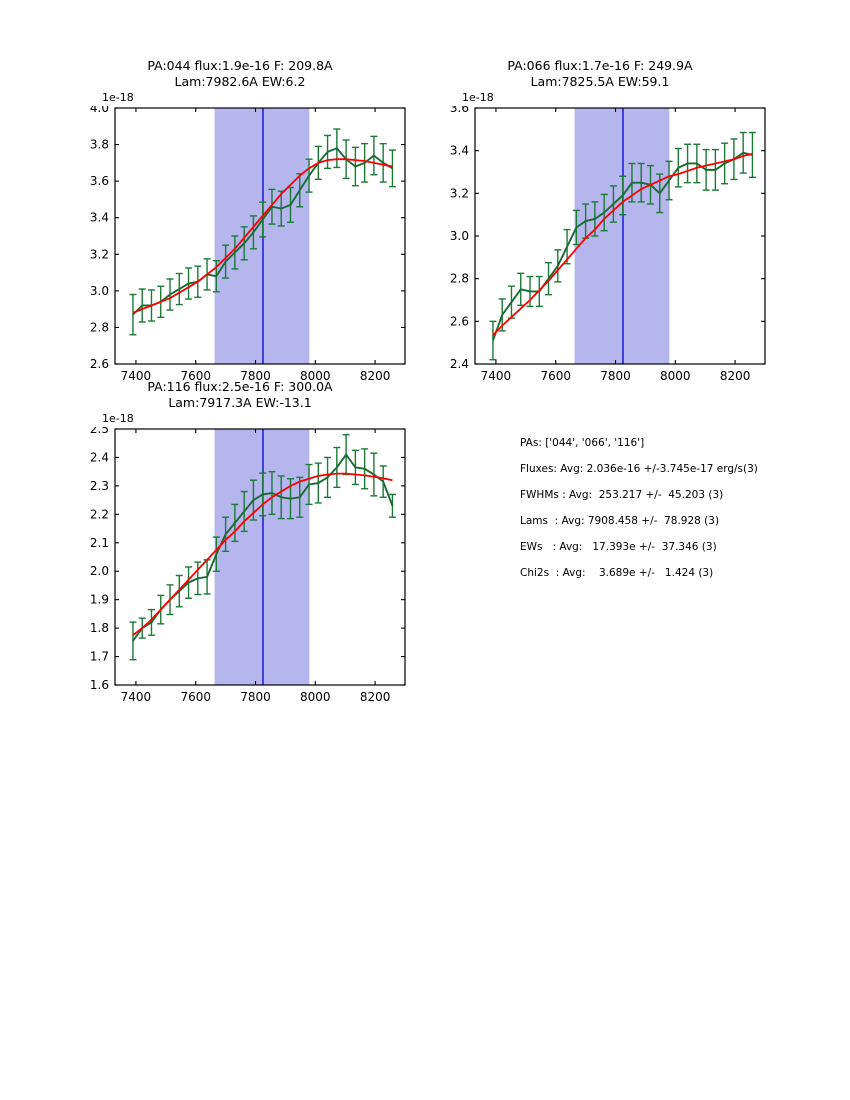  I want to click on summary-line-lams: Lams : Avg: 7908.458 +/- 78.928 (3), so click(620, 521).